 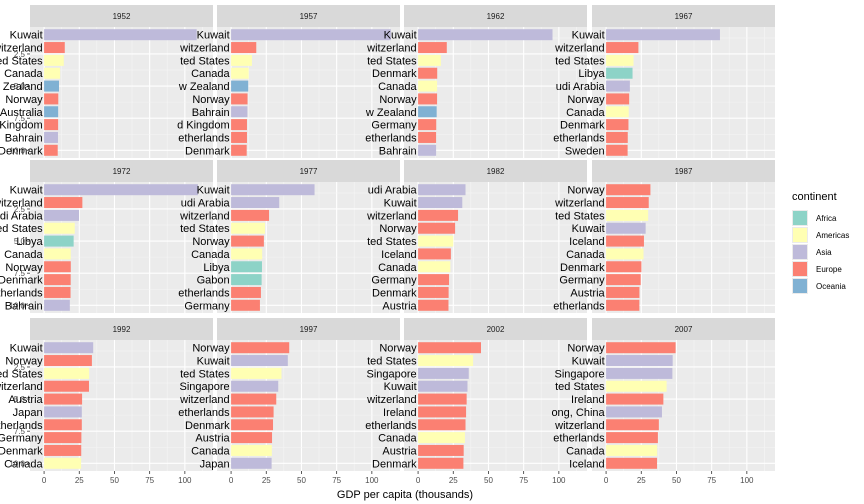 What do you see at coordinates (676, 480) in the screenshot?
I see `x-tick-label: 50` at bounding box center [676, 480].